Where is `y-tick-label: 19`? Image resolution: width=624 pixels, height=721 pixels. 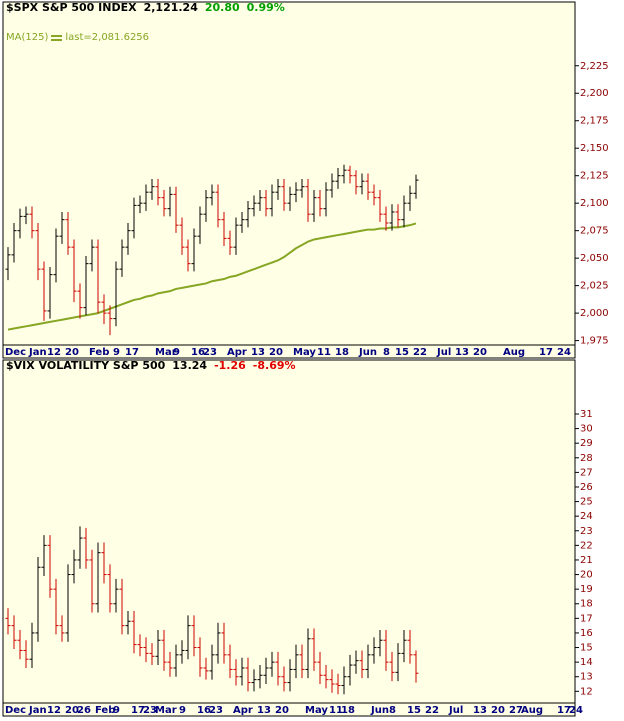
y-tick-label: 19 is located at coordinates (586, 589).